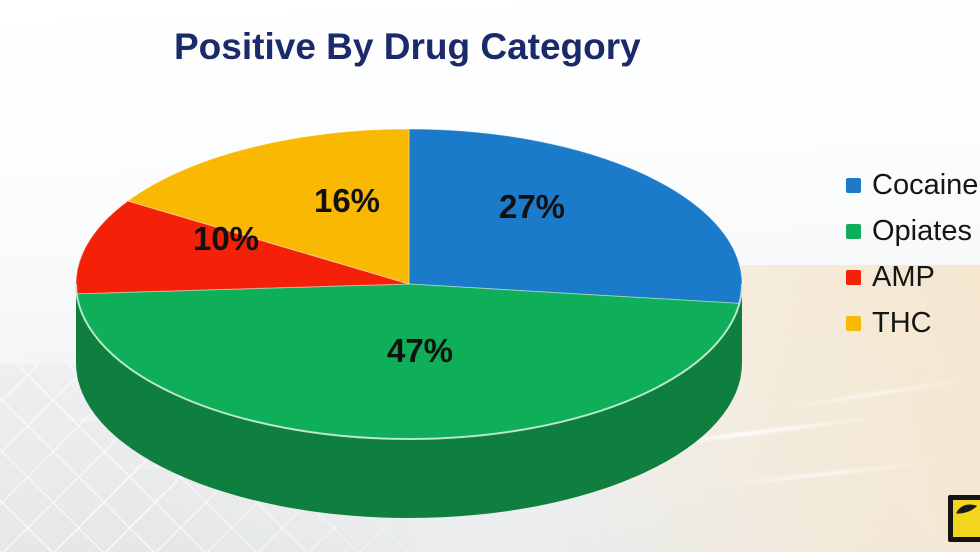 This screenshot has width=980, height=552. Describe the element at coordinates (407, 46) in the screenshot. I see `chart-title: Positive By Drug Category` at that location.